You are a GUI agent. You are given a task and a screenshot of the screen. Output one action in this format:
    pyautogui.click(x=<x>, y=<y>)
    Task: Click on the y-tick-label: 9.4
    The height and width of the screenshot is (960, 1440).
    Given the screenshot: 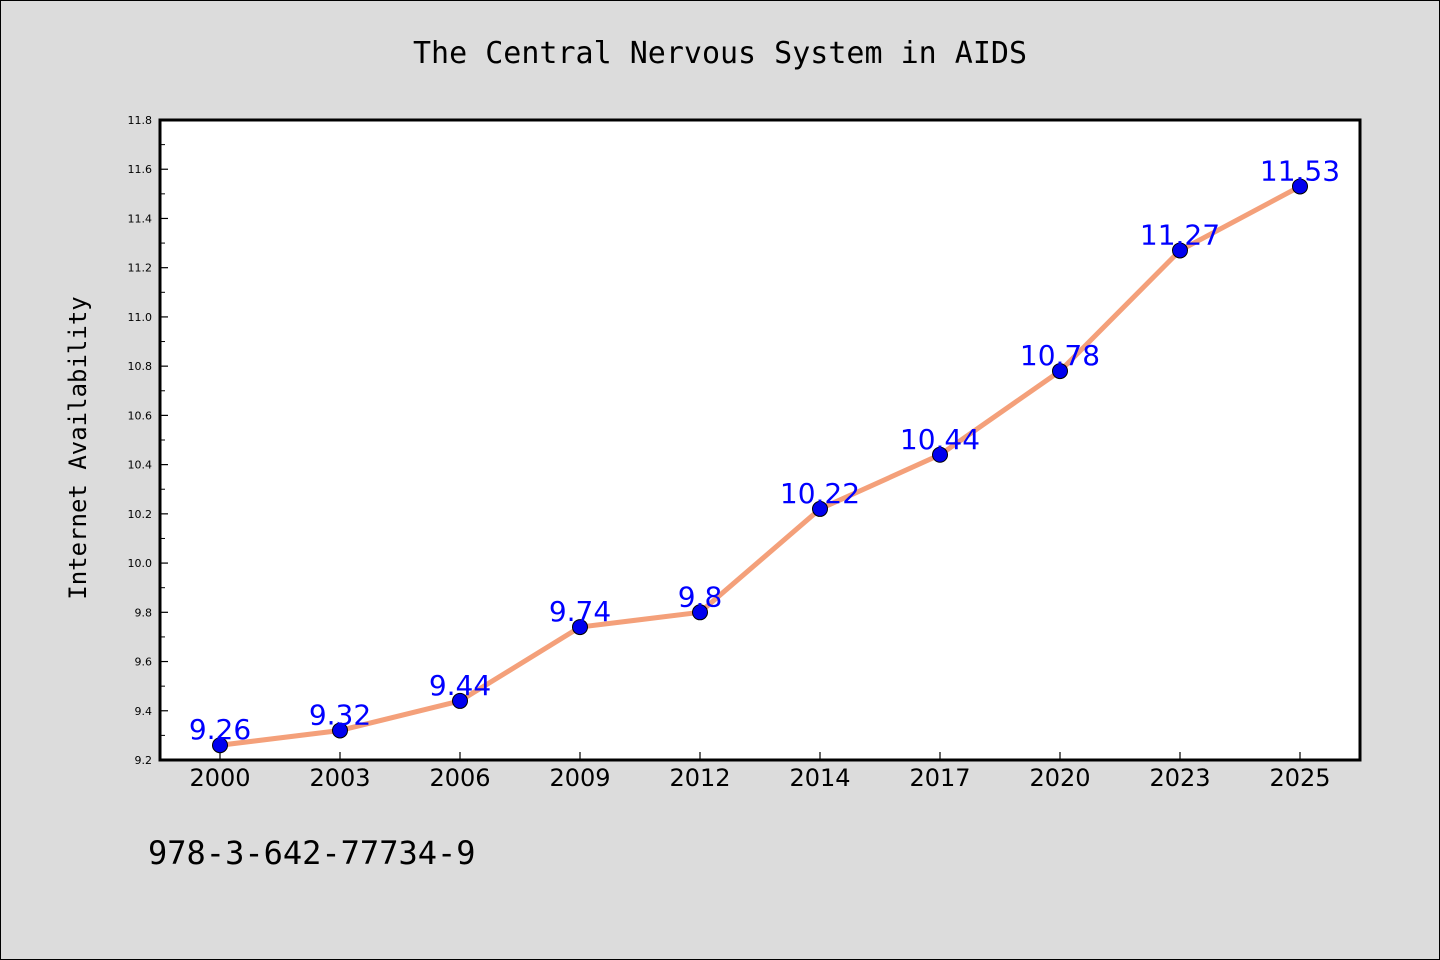 What is the action you would take?
    pyautogui.click(x=144, y=711)
    